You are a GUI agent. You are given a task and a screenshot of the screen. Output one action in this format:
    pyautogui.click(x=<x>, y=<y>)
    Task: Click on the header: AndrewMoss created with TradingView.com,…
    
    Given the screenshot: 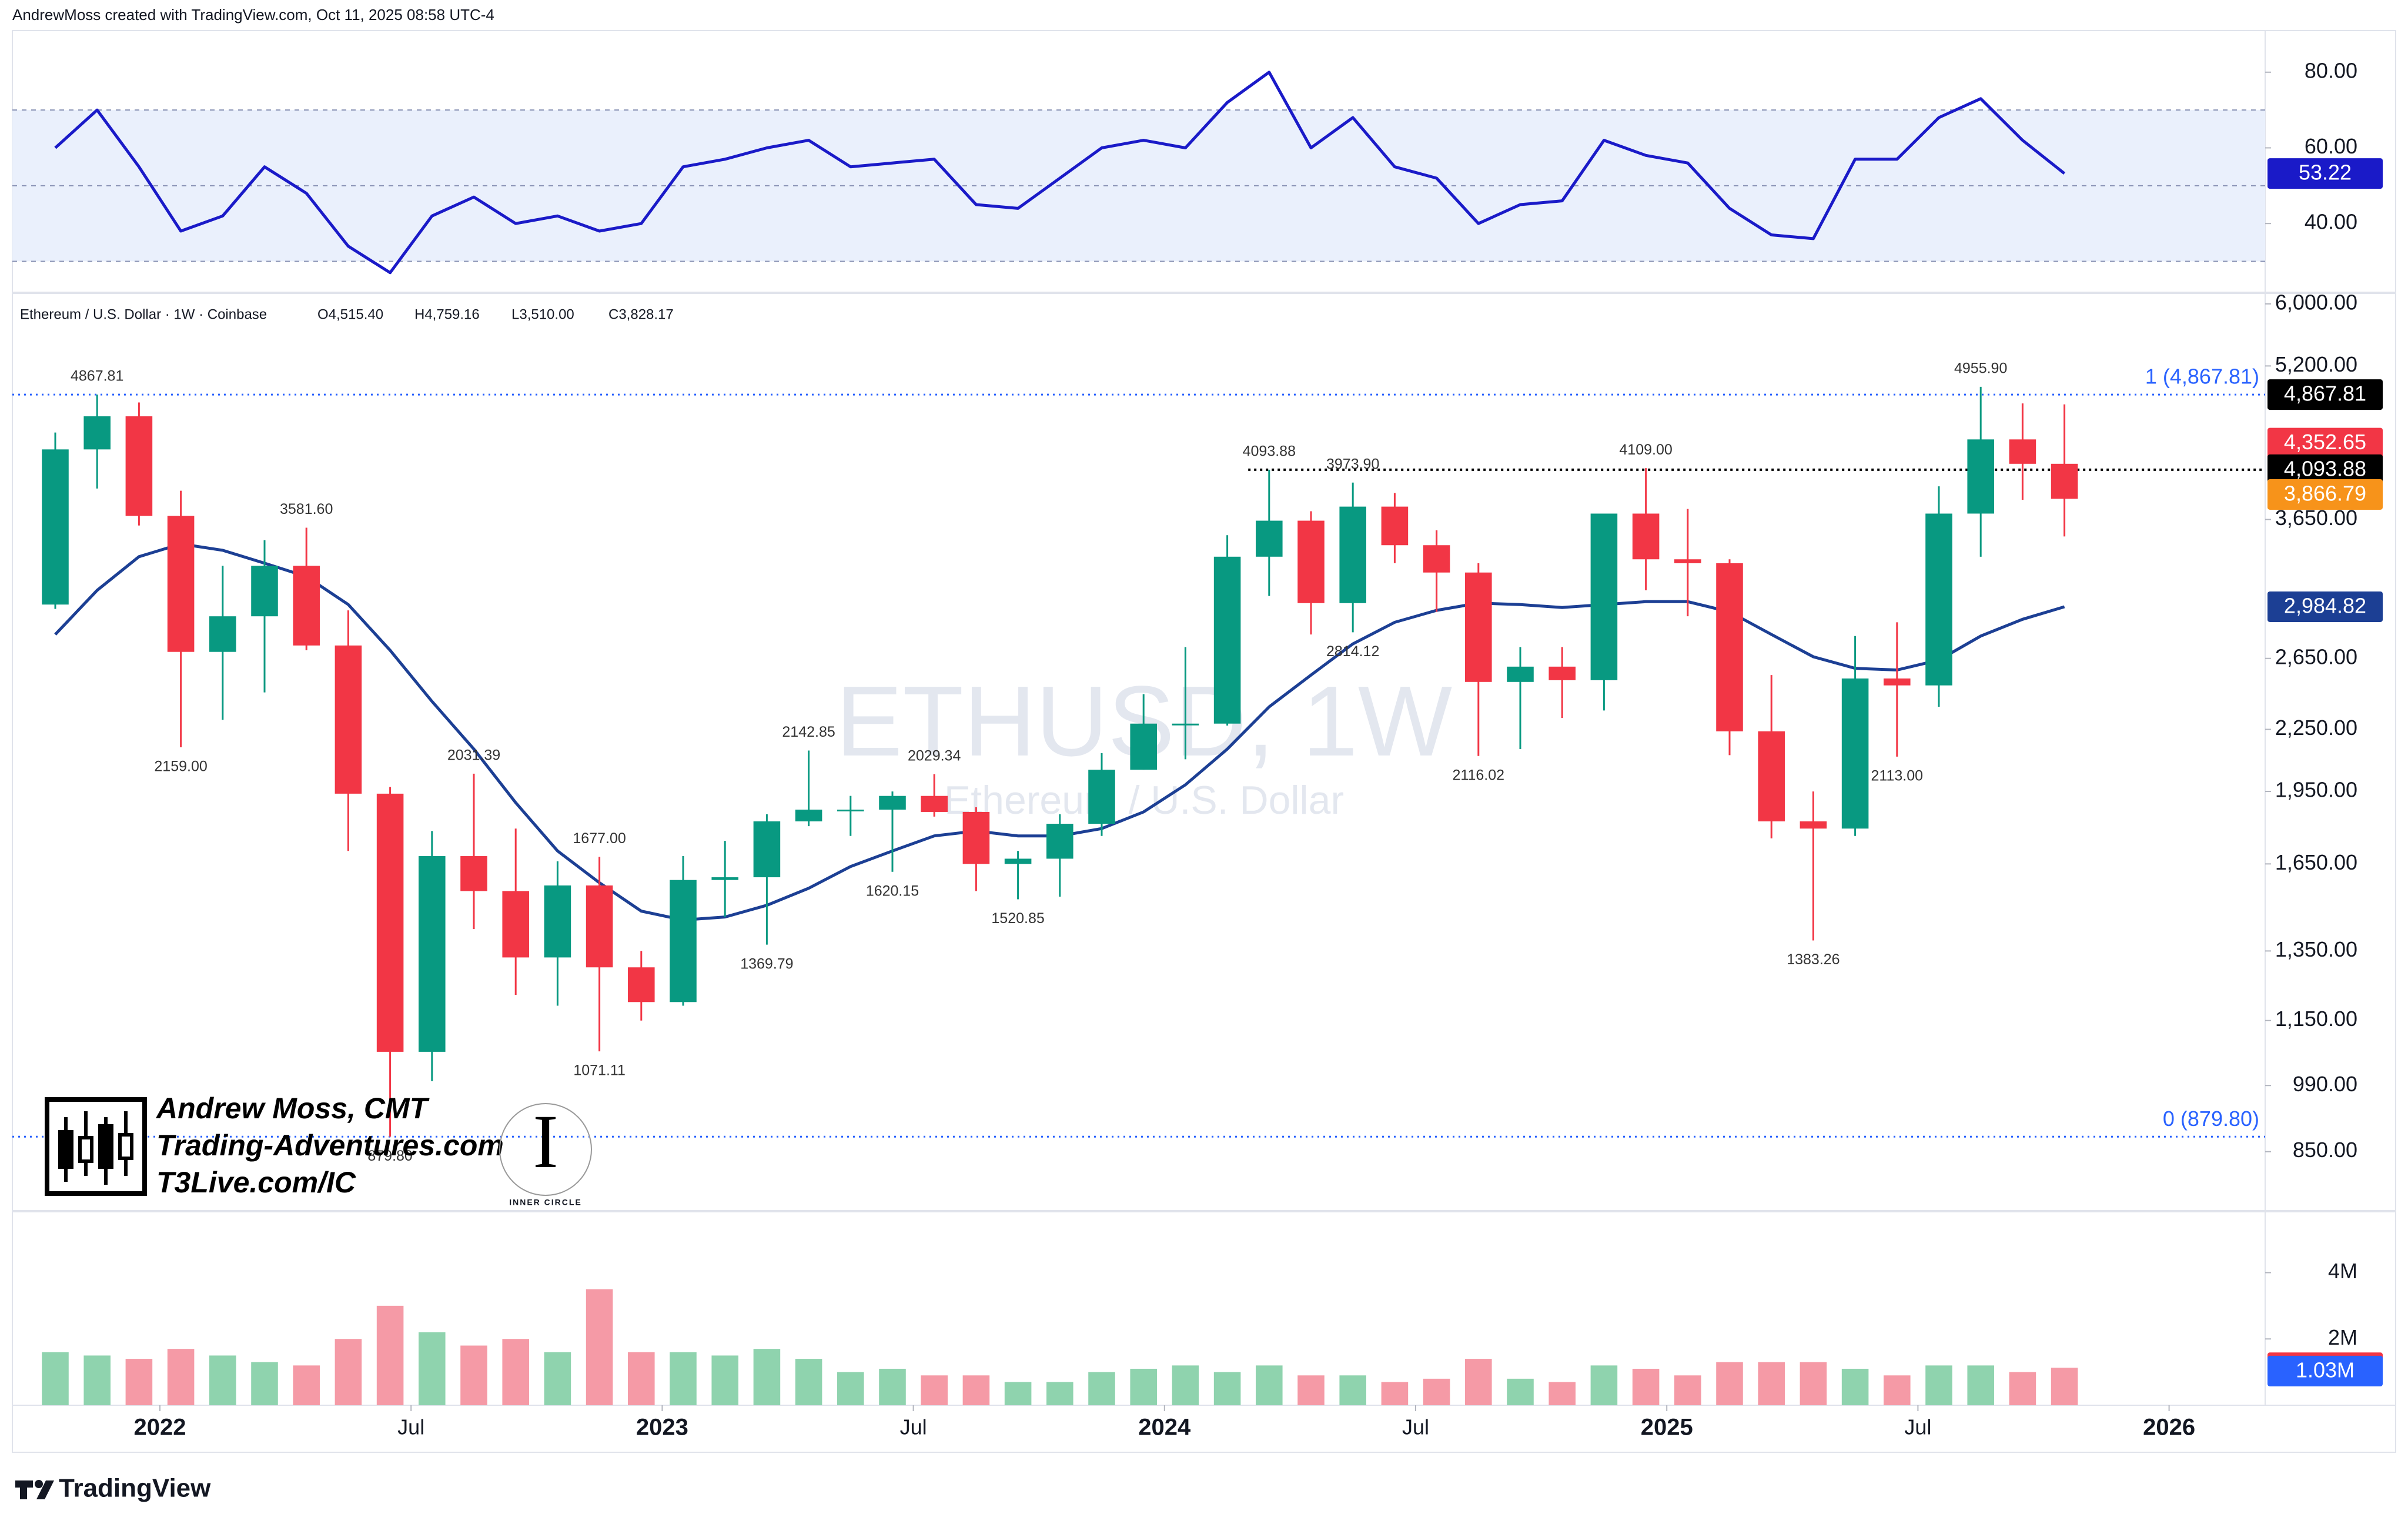 What is the action you would take?
    pyautogui.click(x=253, y=15)
    